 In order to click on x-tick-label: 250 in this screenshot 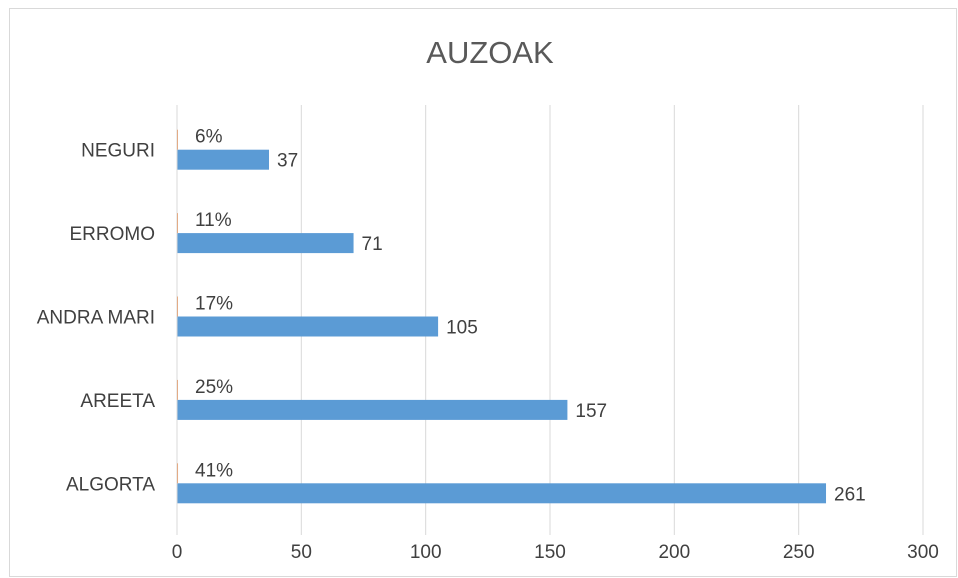, I will do `click(799, 552)`.